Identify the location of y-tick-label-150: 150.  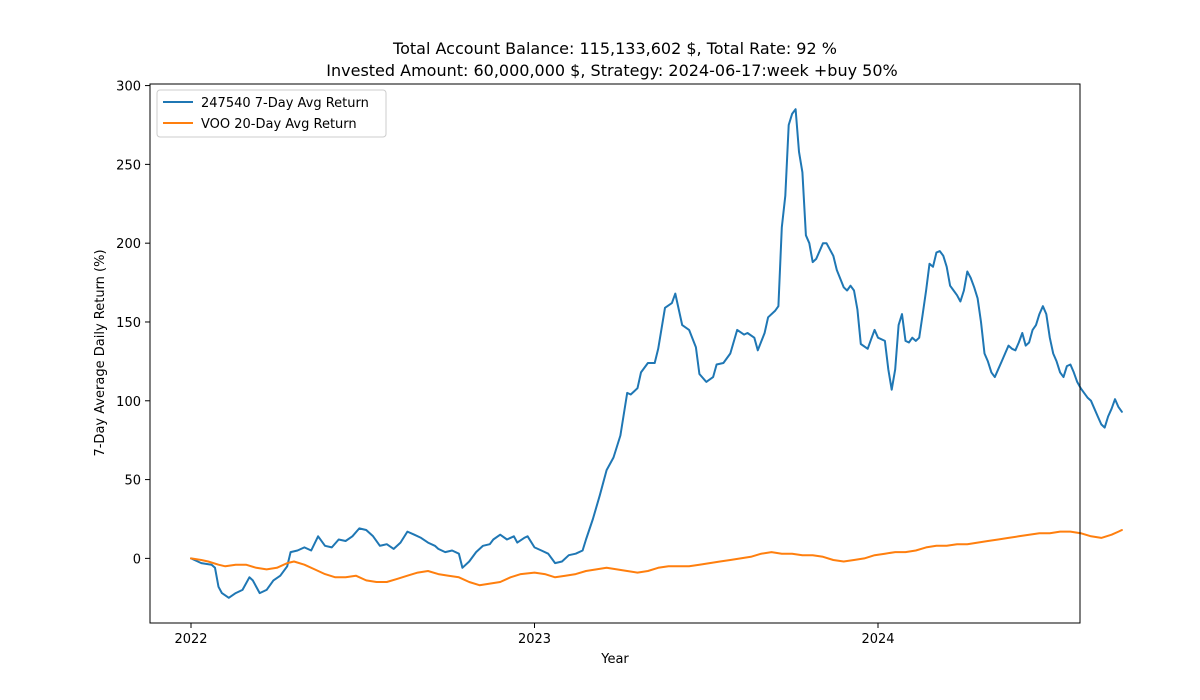
(128, 323).